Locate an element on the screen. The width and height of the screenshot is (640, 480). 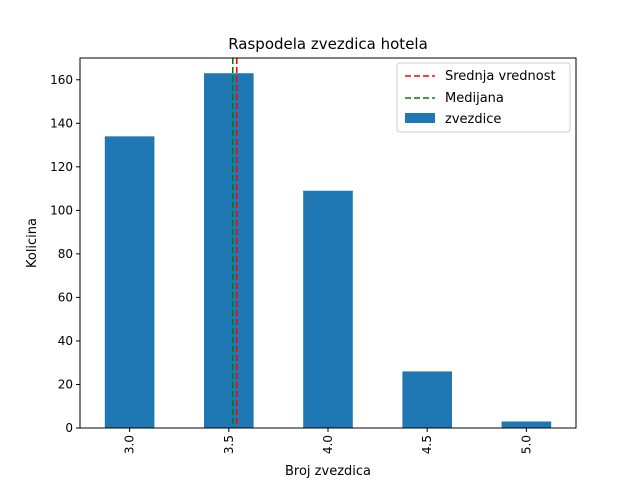
y-tick-label: 140 is located at coordinates (61, 123).